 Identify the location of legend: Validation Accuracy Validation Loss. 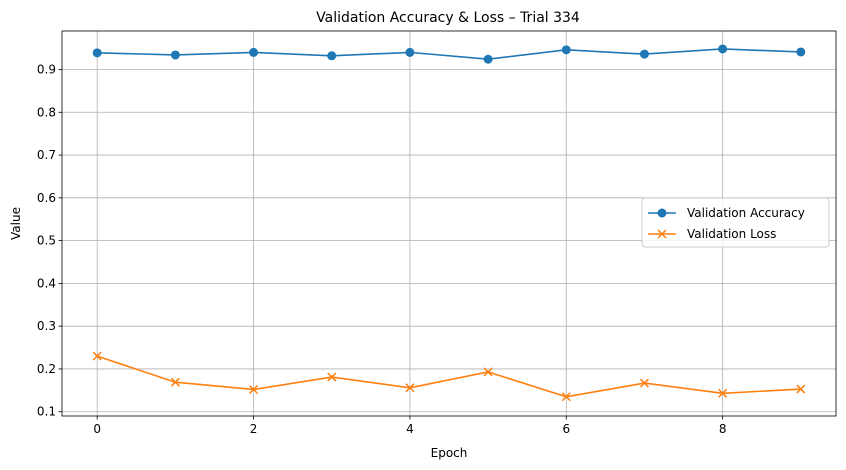
(735, 222).